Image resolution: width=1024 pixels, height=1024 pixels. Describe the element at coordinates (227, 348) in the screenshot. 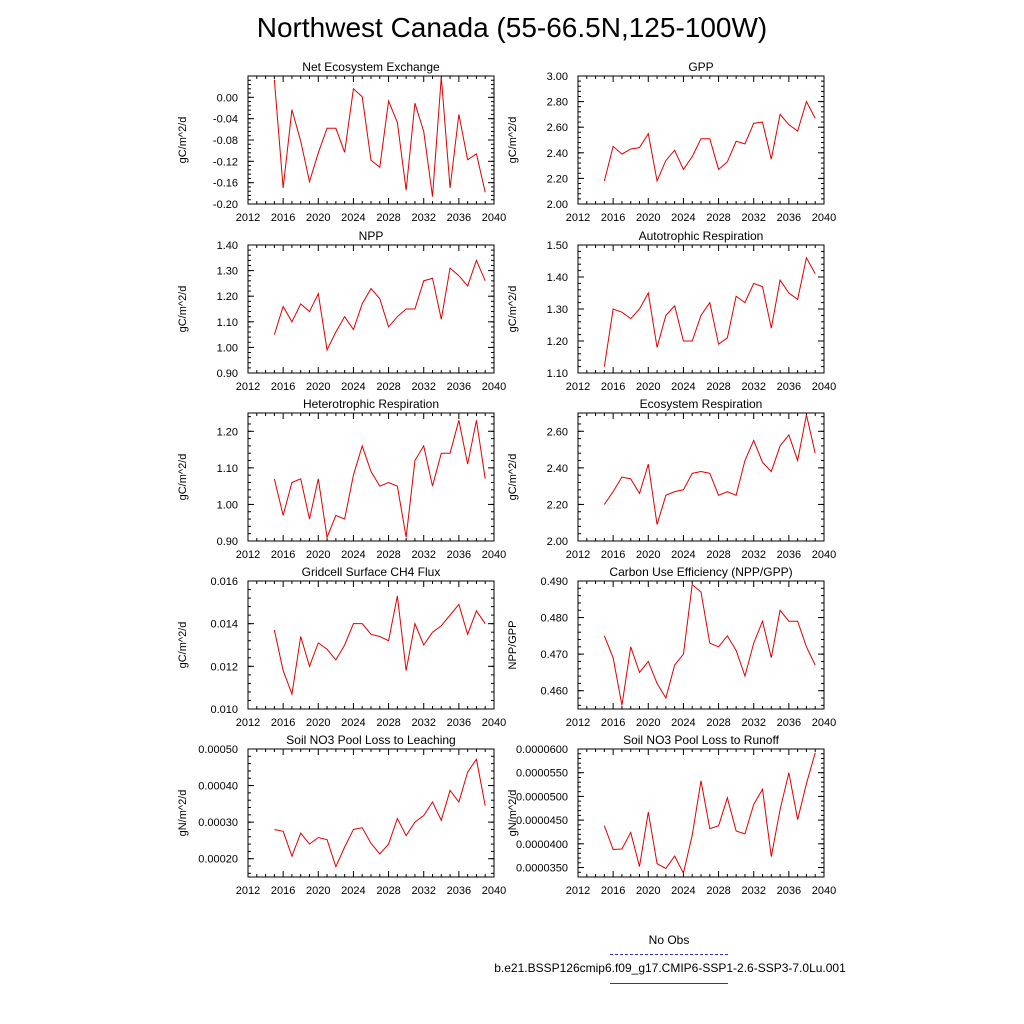

I see `y-tick-label: 1.00` at that location.